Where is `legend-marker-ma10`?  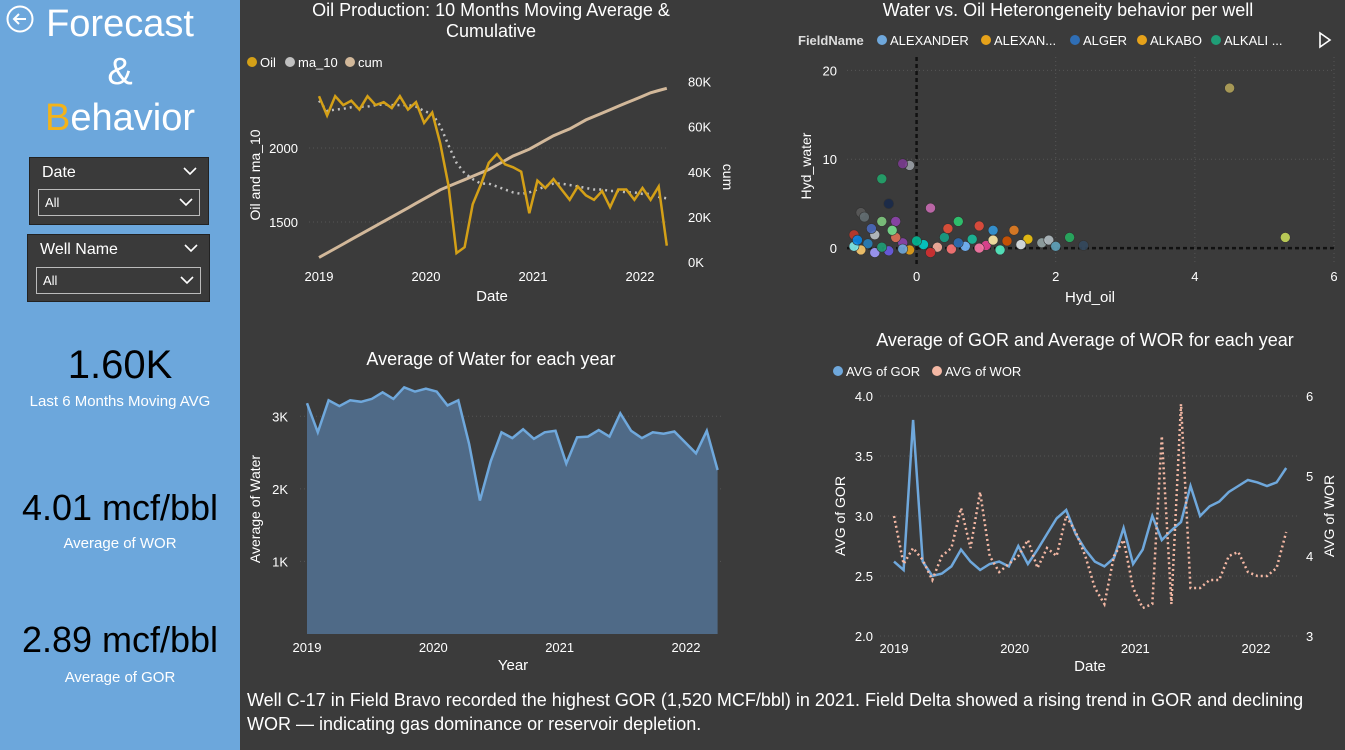
legend-marker-ma10 is located at coordinates (290, 62).